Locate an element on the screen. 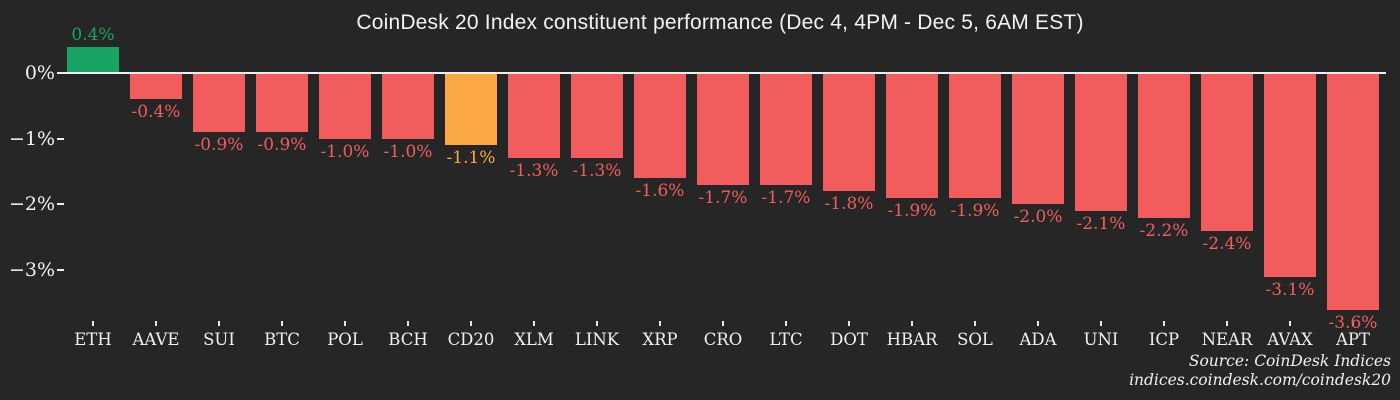 The image size is (1400, 400). bar-HBAR is located at coordinates (912, 135).